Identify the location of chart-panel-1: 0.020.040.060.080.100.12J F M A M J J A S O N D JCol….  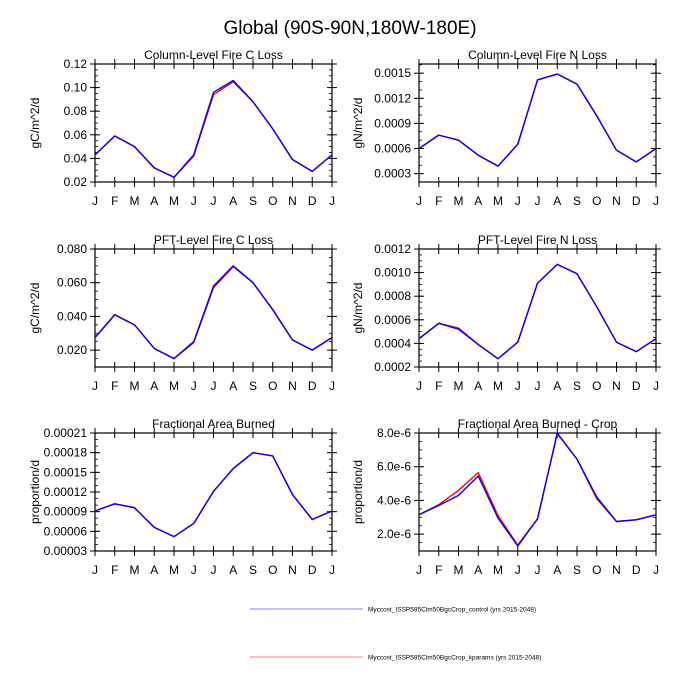
(182, 128).